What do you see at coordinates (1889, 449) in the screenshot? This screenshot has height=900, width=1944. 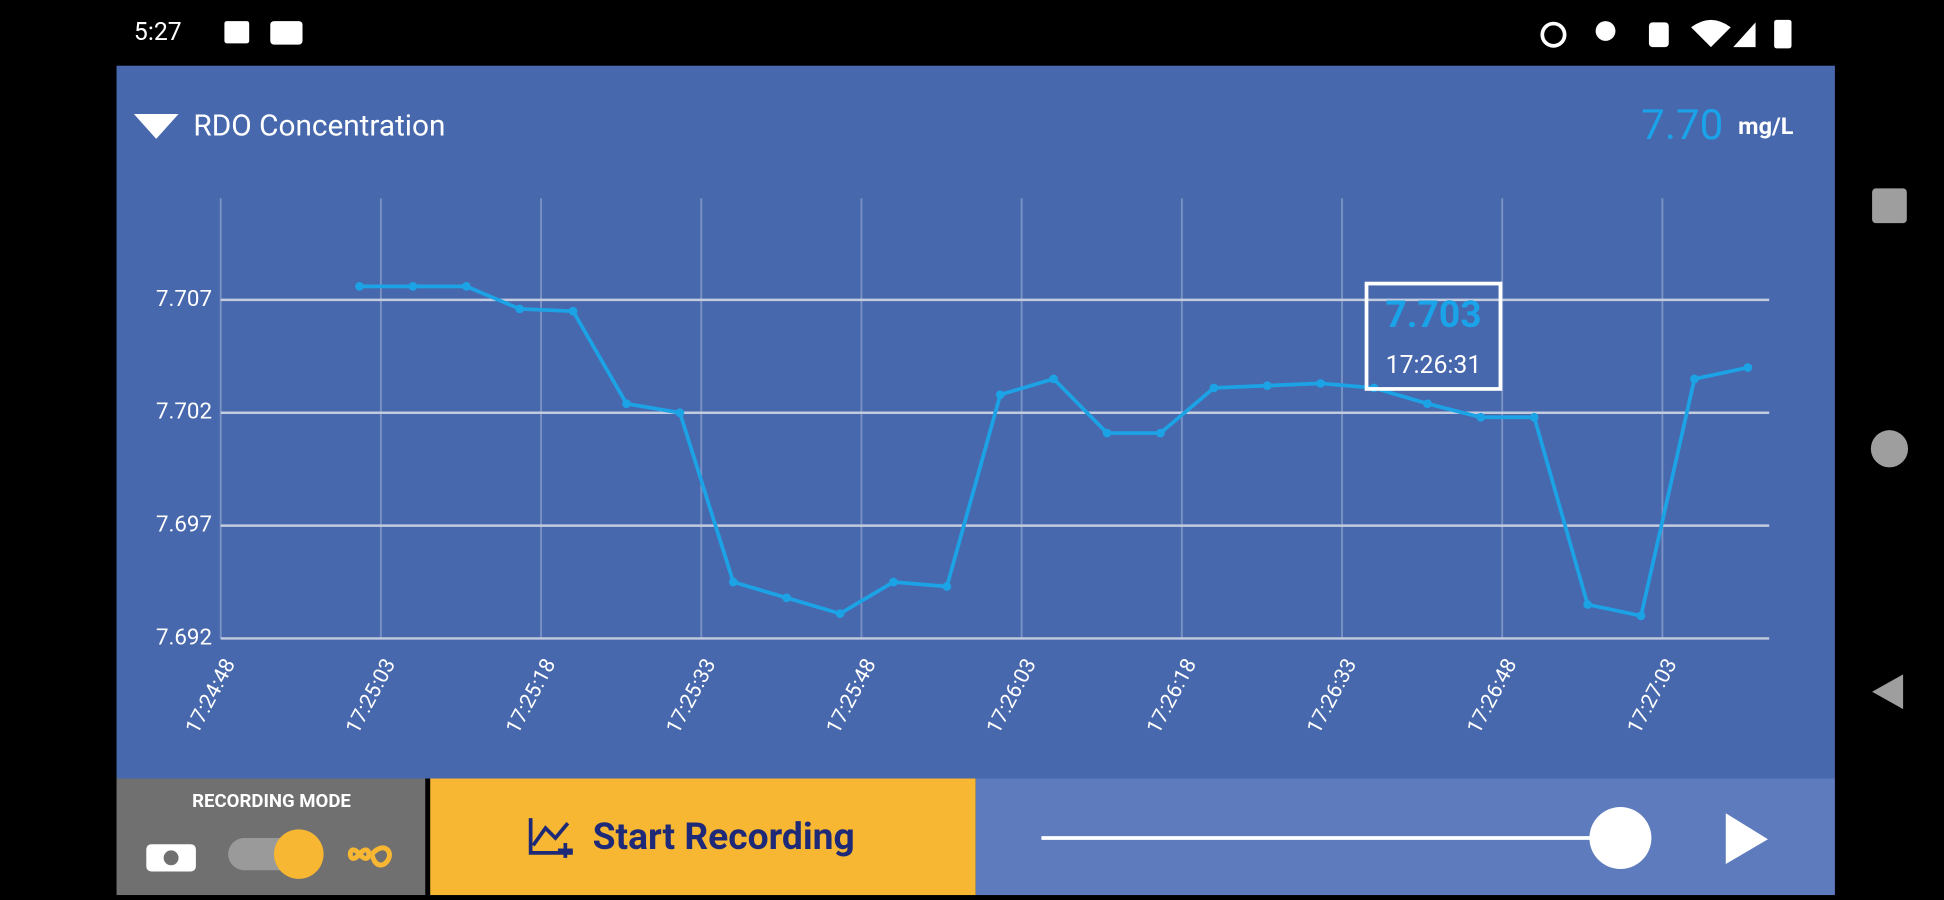 I see `nav-home` at bounding box center [1889, 449].